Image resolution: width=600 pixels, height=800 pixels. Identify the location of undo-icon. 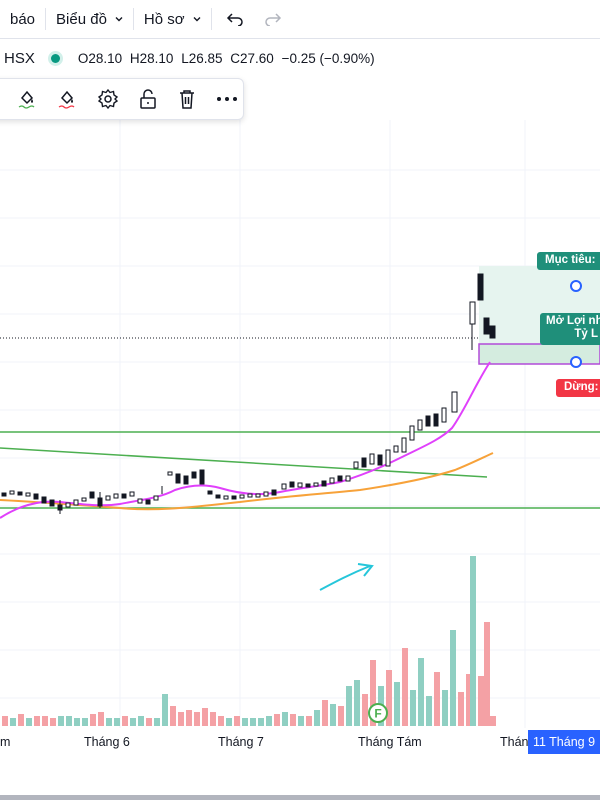
(234, 19).